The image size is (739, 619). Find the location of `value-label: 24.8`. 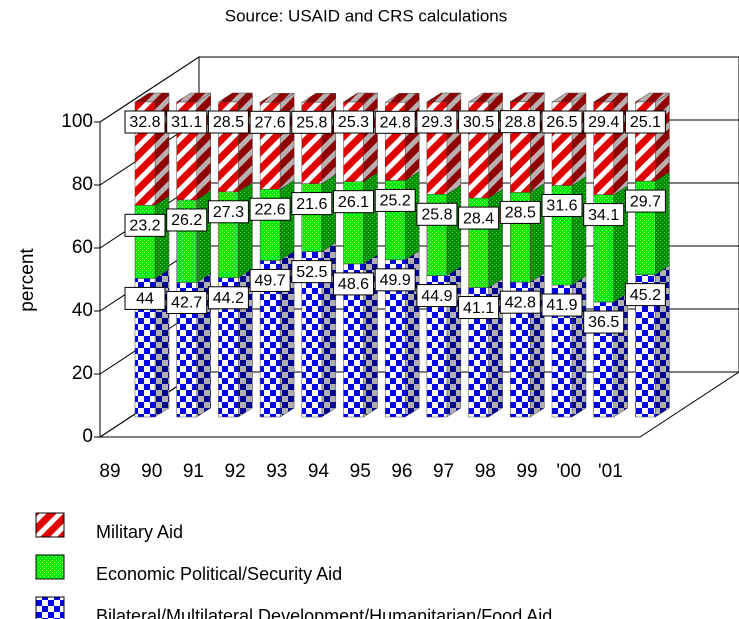

value-label: 24.8 is located at coordinates (395, 123).